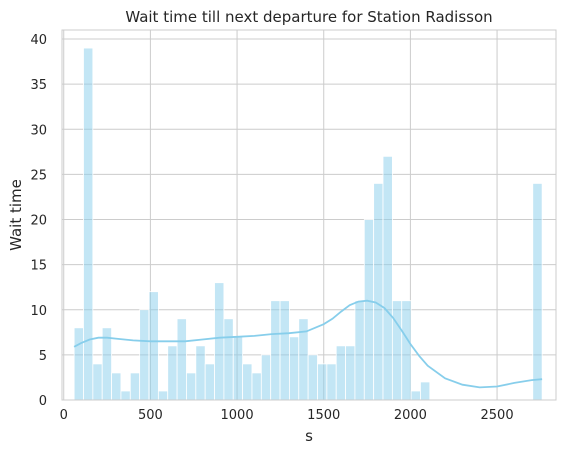 This screenshot has height=457, width=566. I want to click on y-tick-label: 5, so click(43, 356).